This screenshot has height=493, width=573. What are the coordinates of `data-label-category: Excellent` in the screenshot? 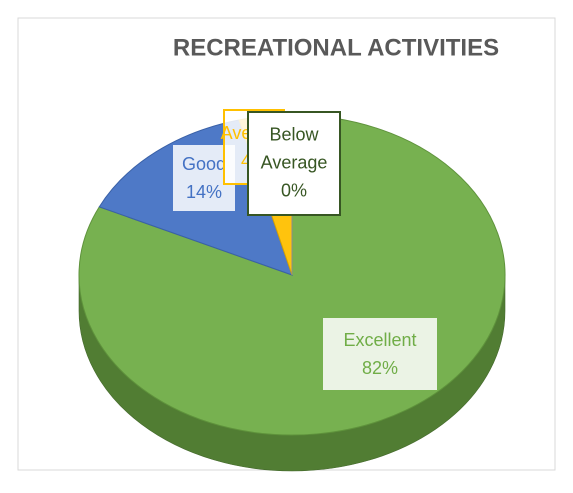 It's located at (379, 340).